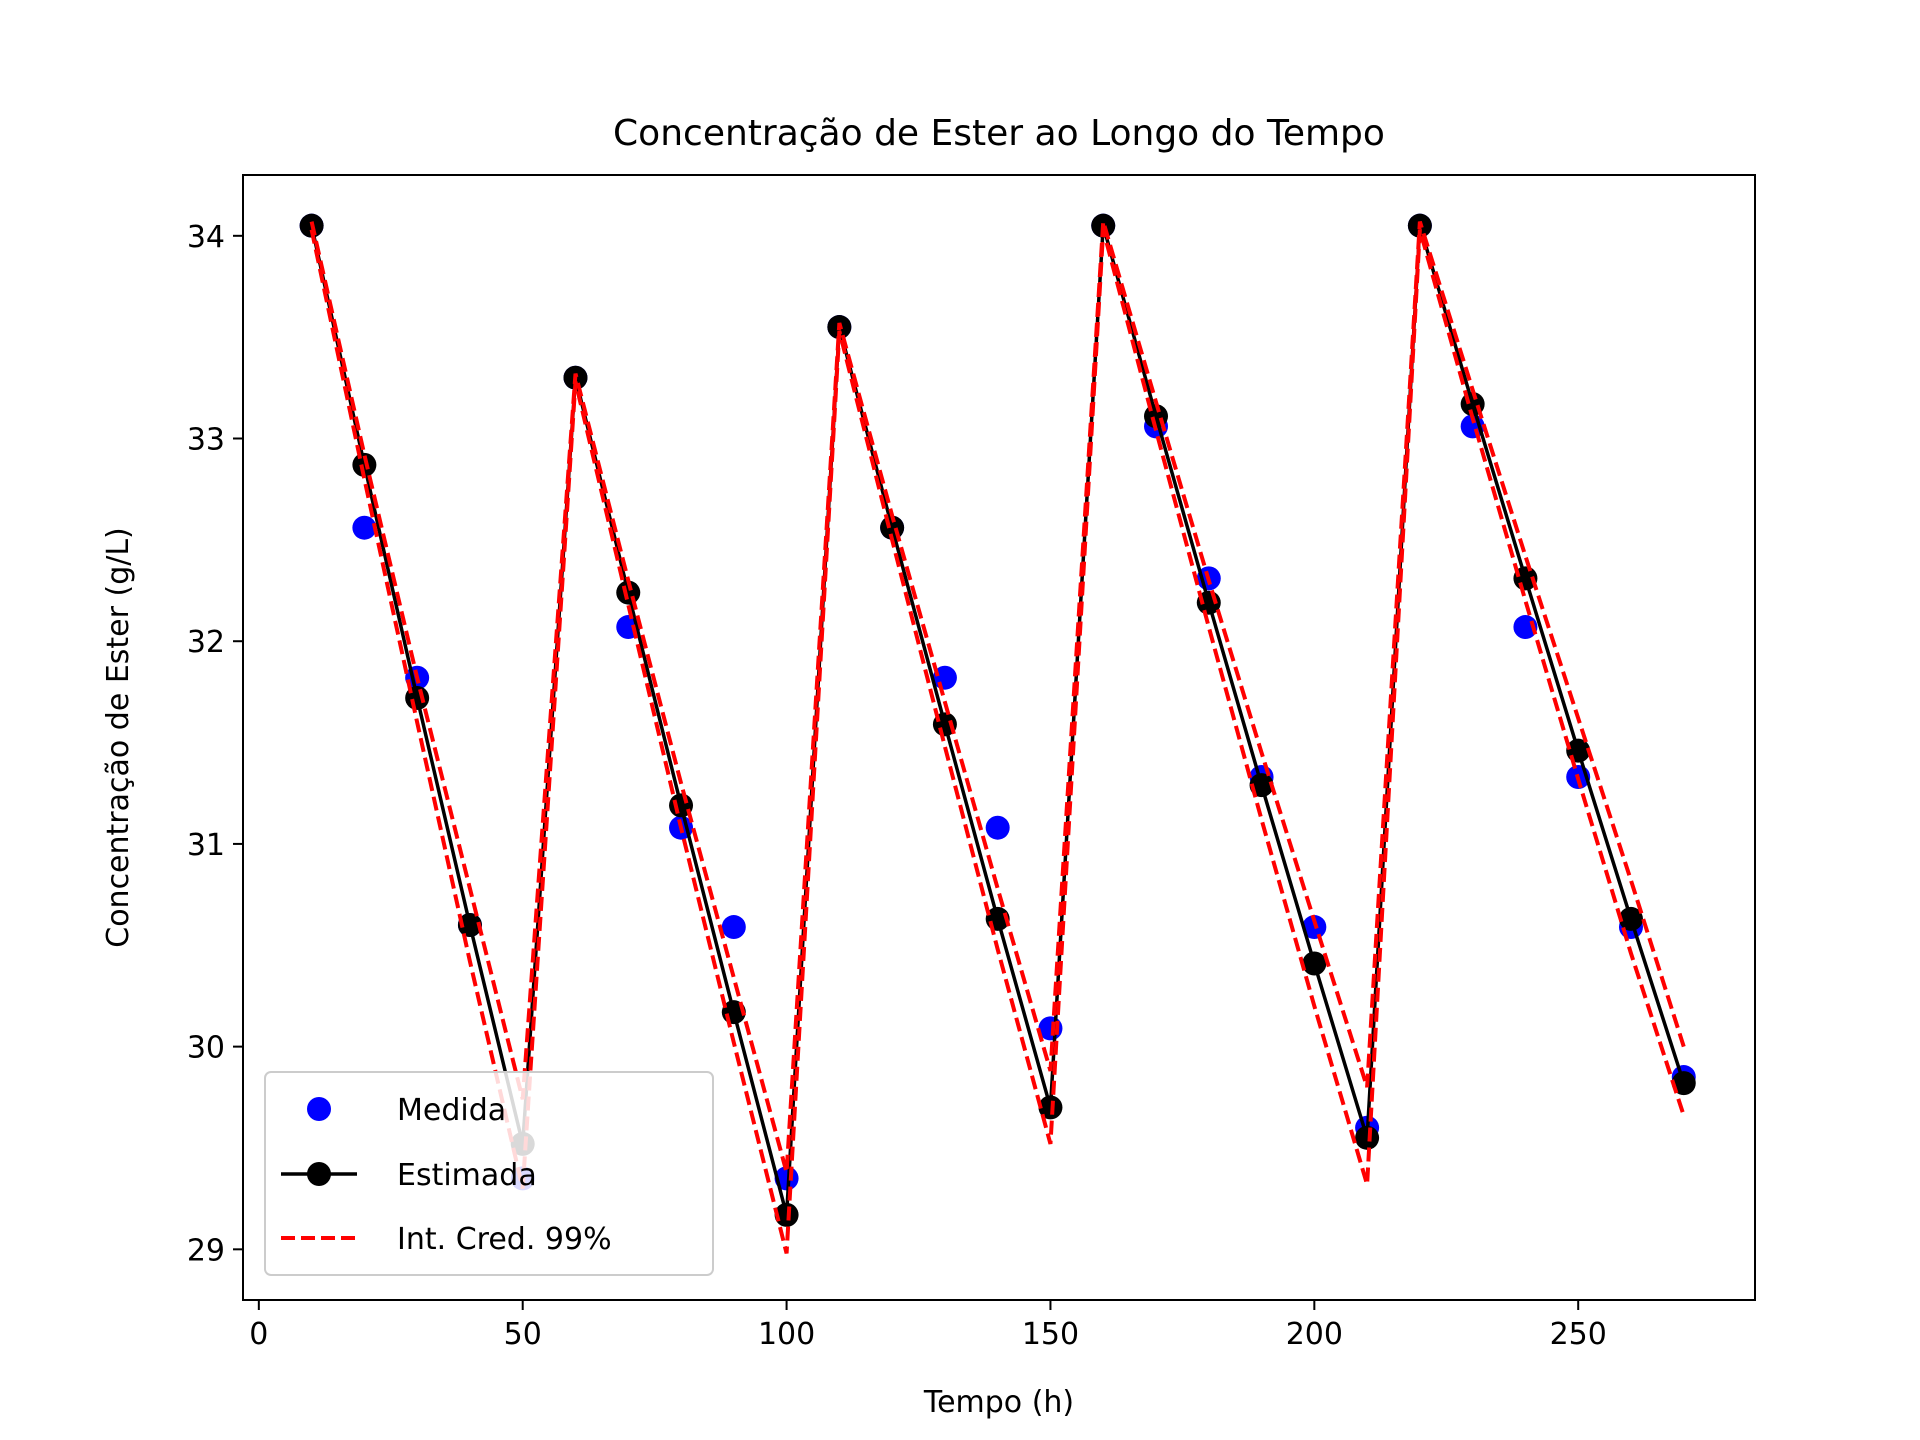  Describe the element at coordinates (451, 1110) in the screenshot. I see `legend-medida-label: Medida` at that location.